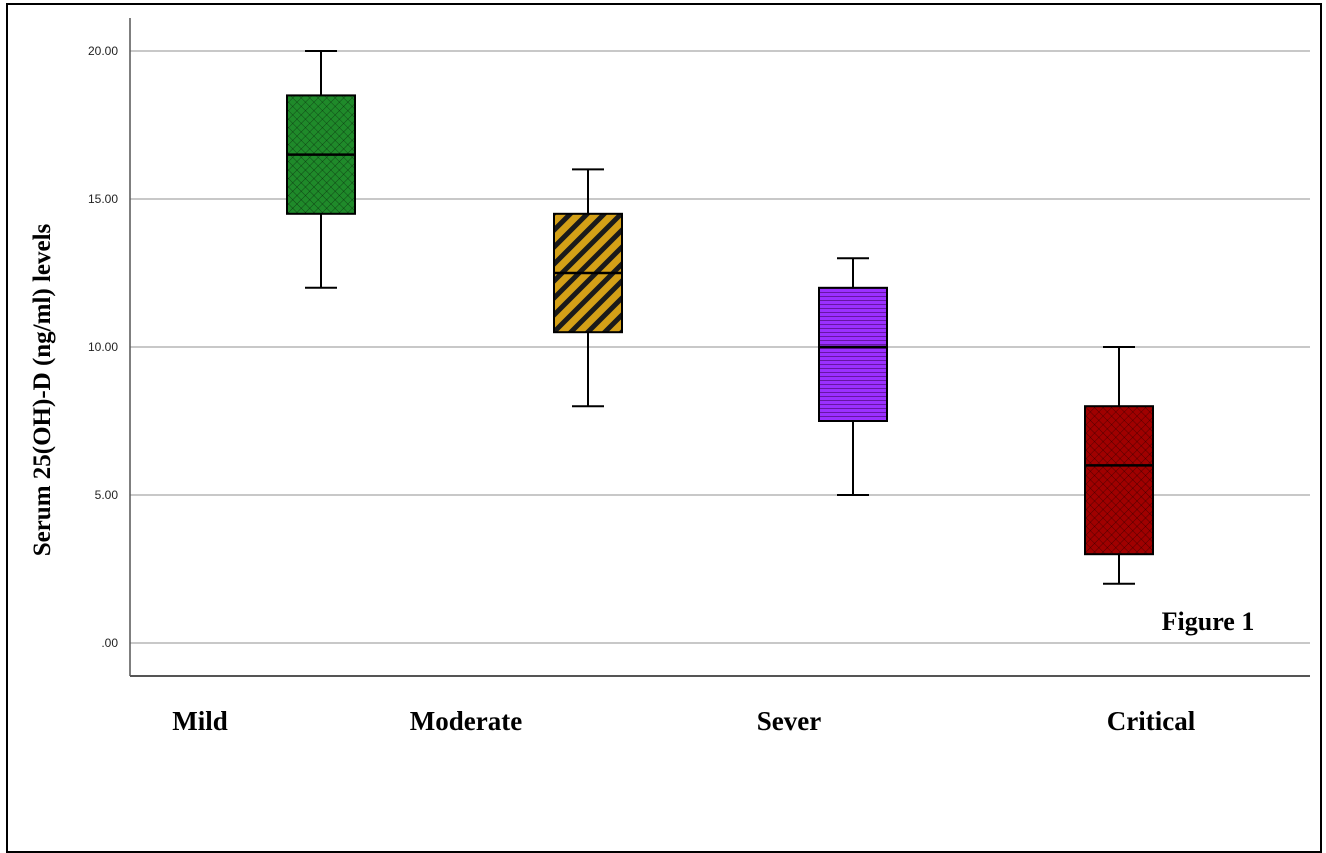 The width and height of the screenshot is (1326, 853). I want to click on box-critical, so click(1119, 465).